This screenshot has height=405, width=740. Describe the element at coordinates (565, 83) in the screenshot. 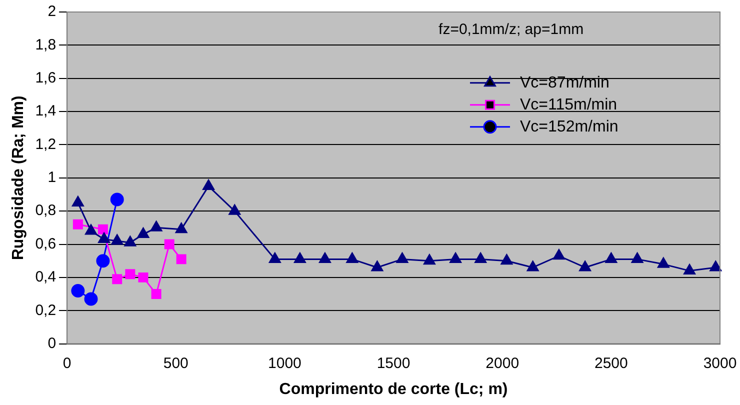

I see `legend-label: Vc=87m/min` at that location.